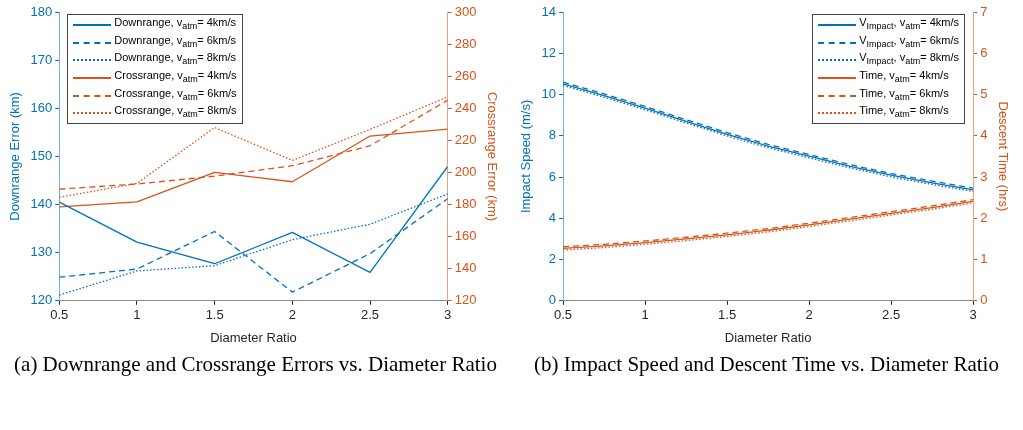 The width and height of the screenshot is (1023, 430). I want to click on legend-label: V$_{Impact}$, v$_{atm}$= 6km/s, so click(909, 42).